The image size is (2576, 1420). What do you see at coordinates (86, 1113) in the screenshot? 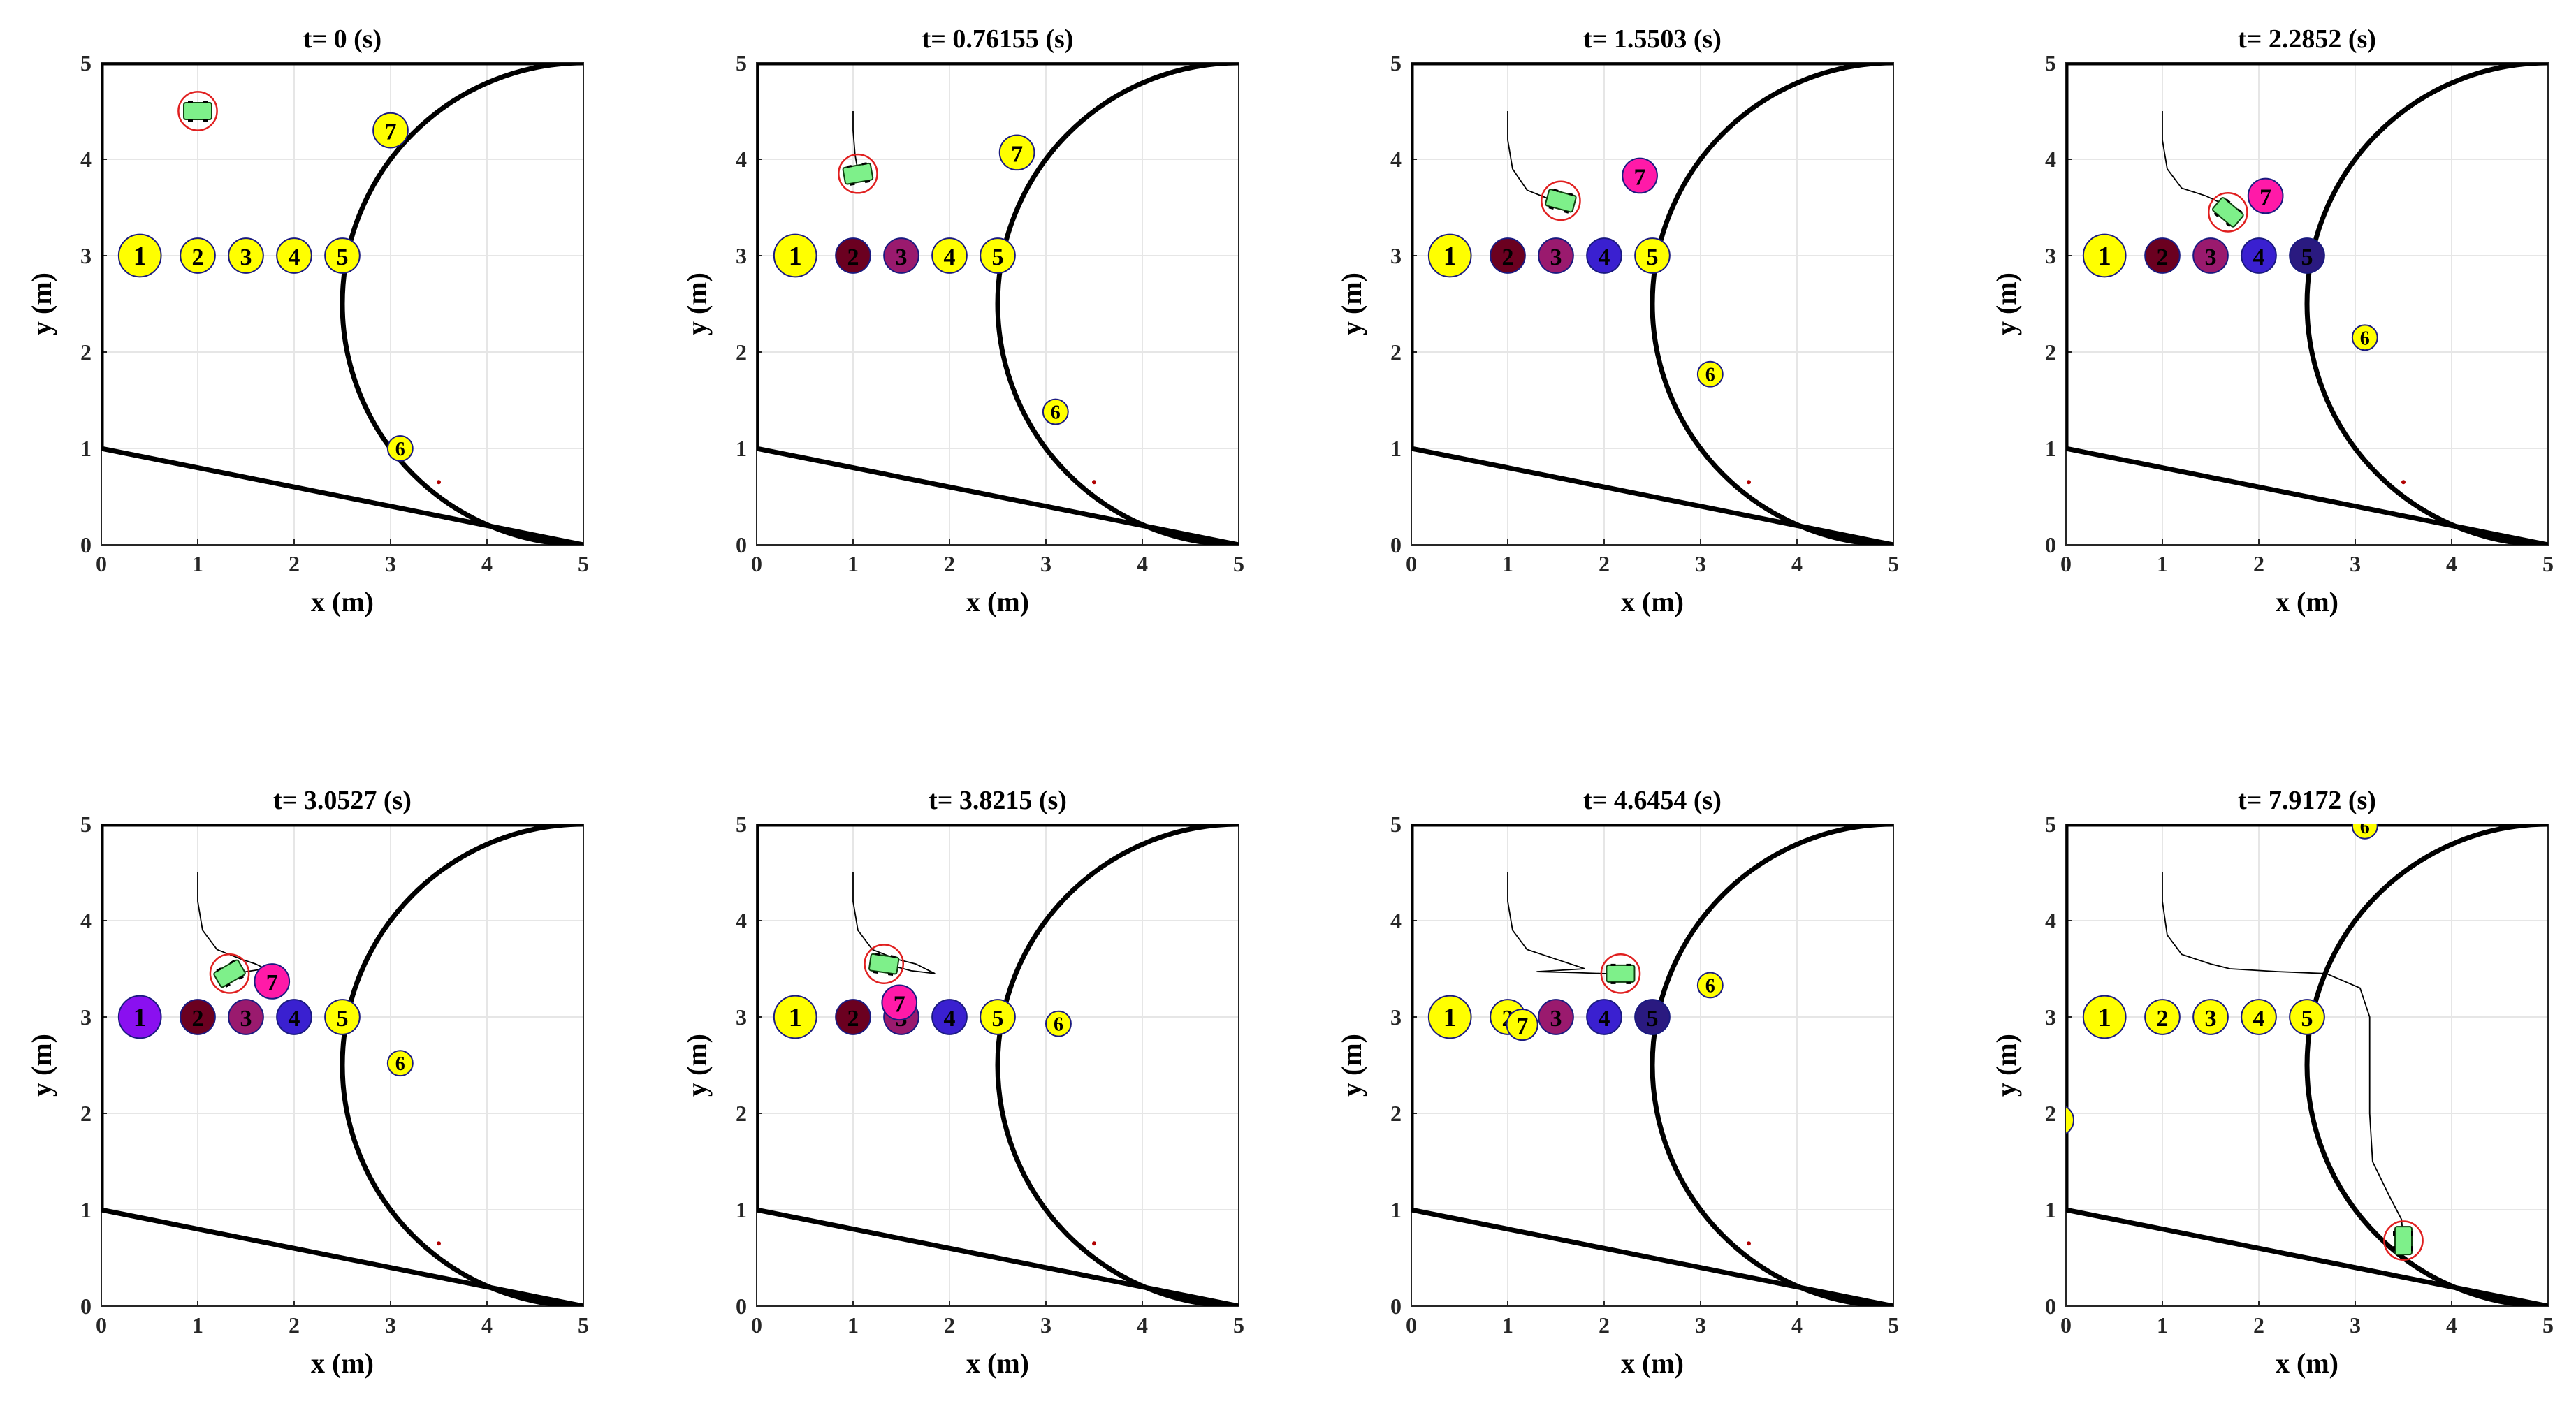
I see `y-tick-label: 2` at bounding box center [86, 1113].